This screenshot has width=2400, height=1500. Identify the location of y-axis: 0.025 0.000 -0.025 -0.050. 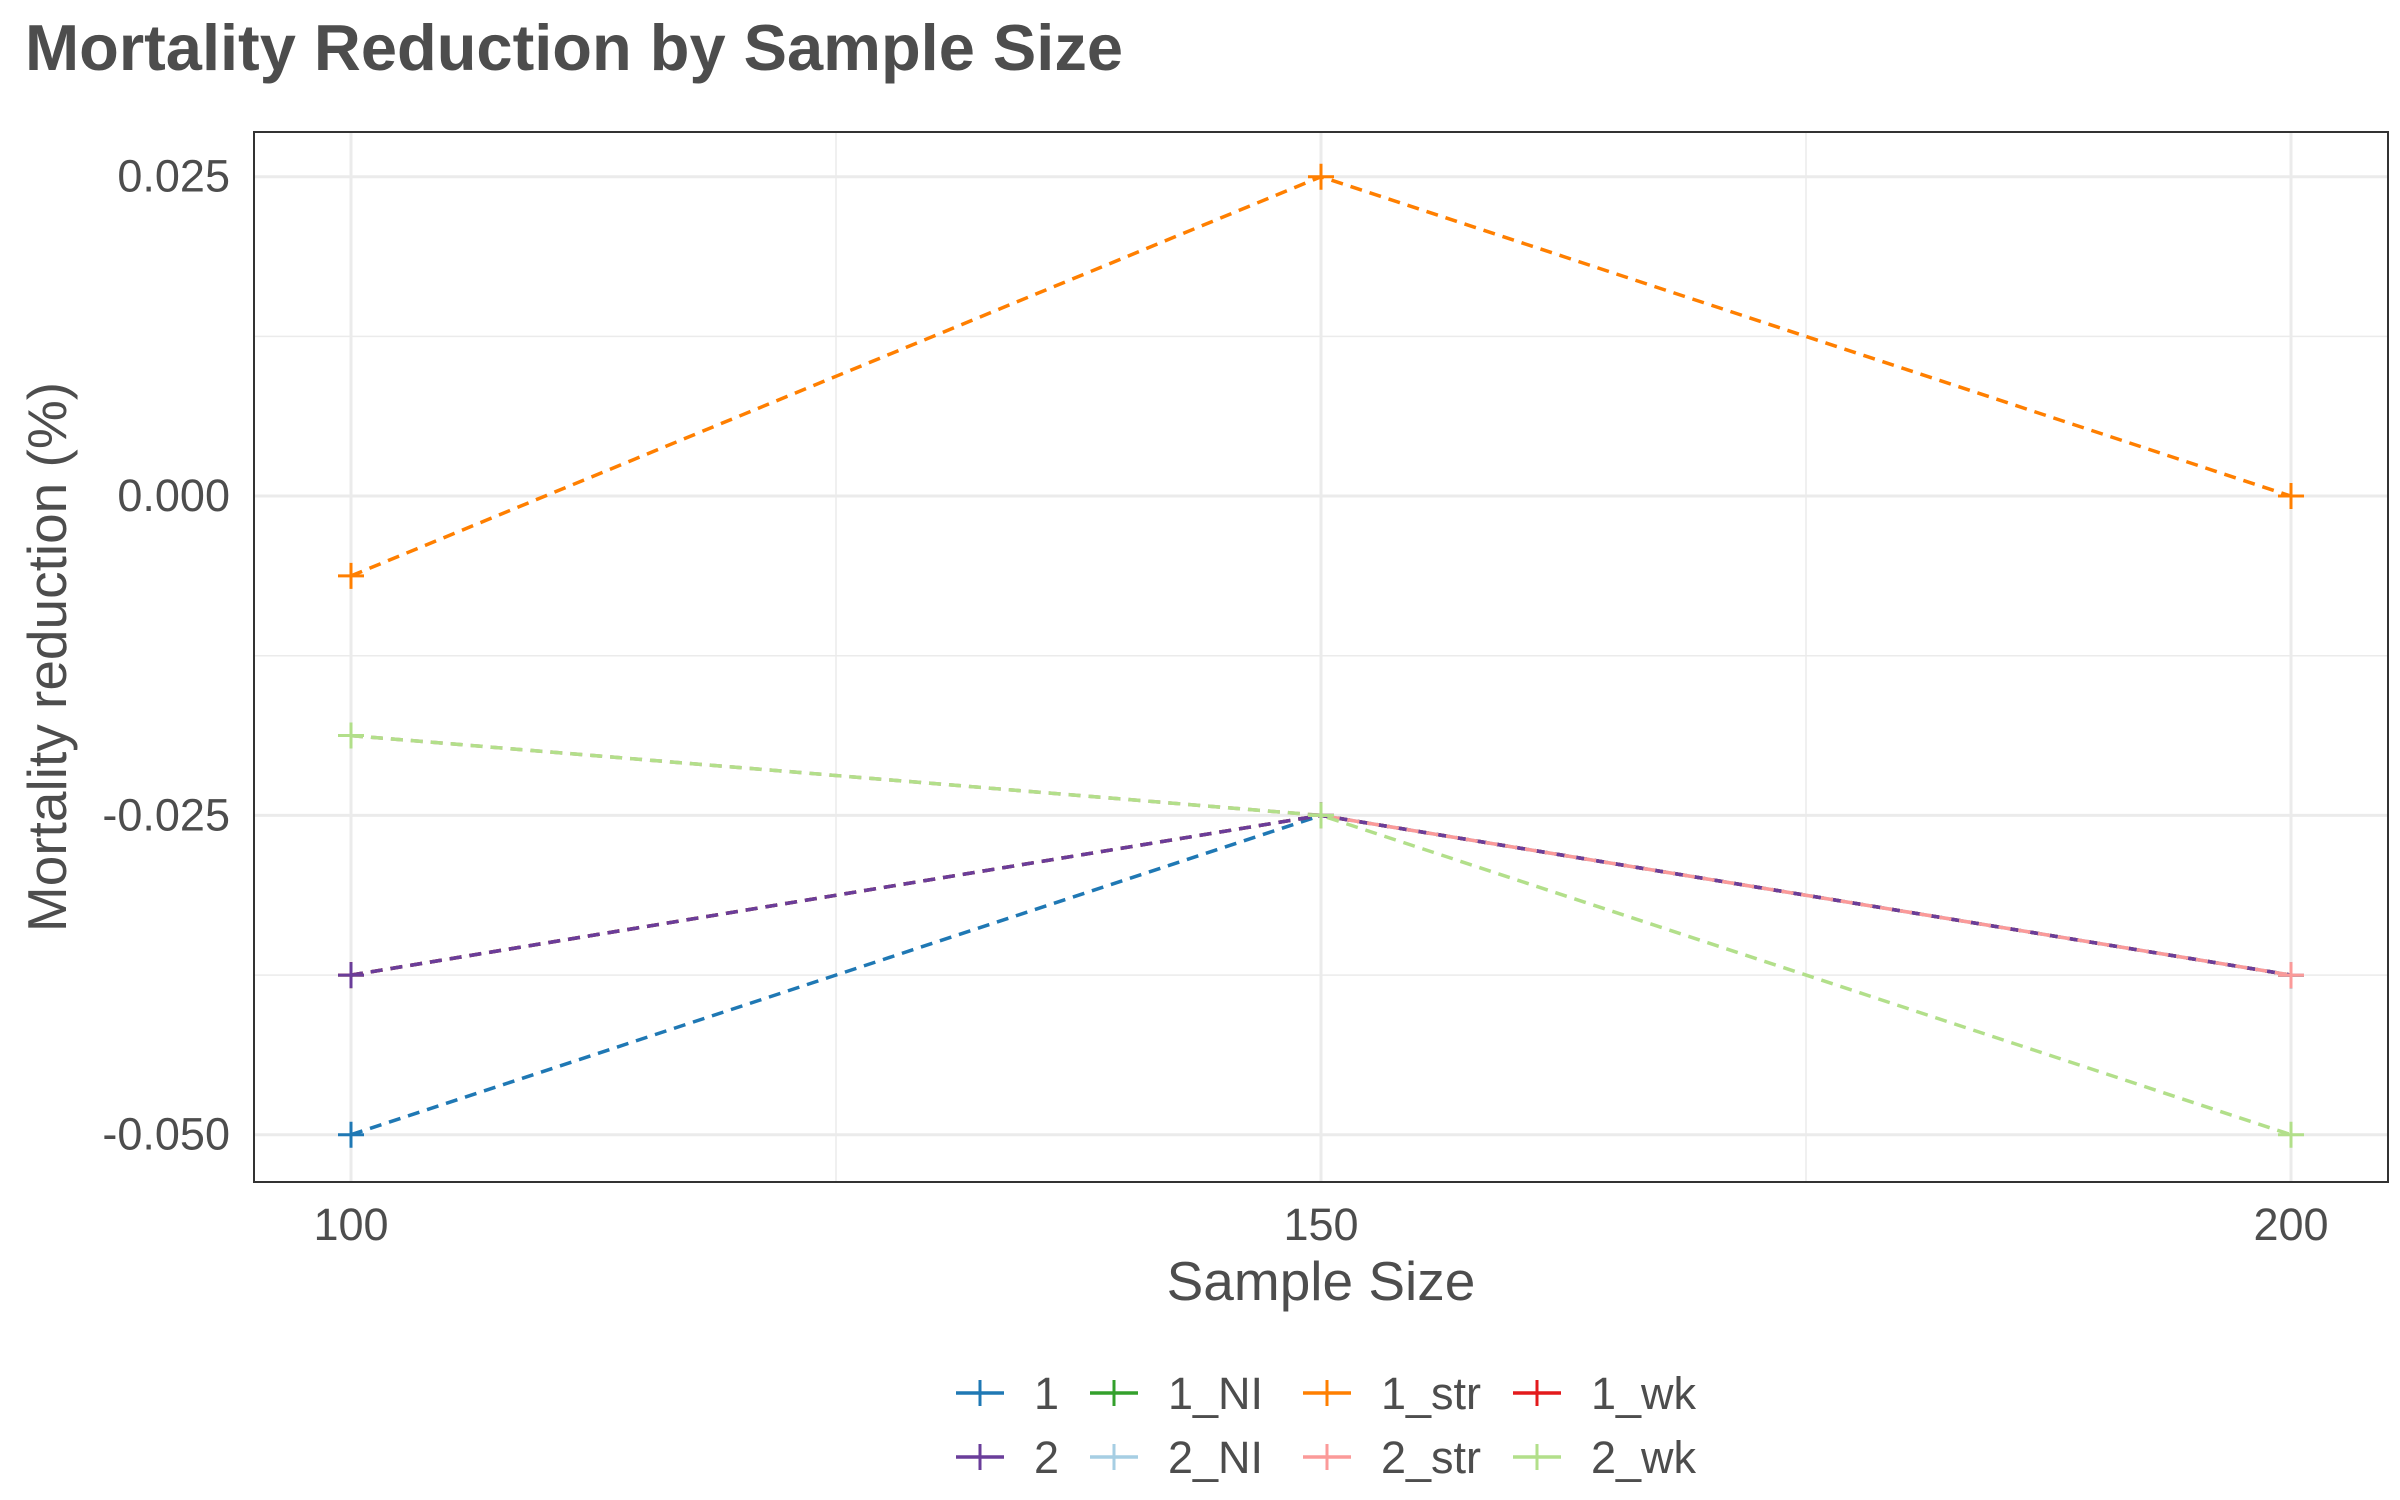
(166, 655).